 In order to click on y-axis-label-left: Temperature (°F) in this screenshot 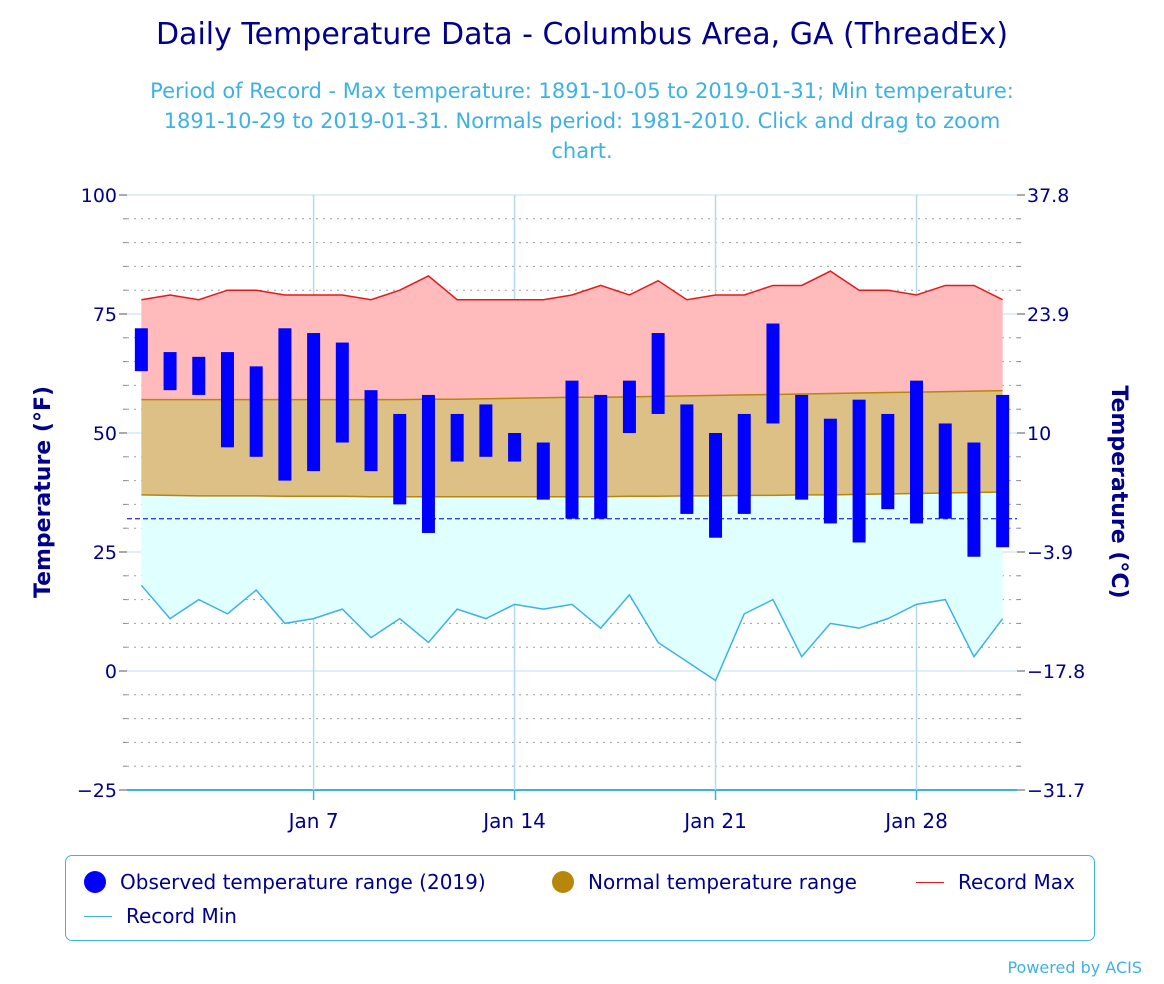, I will do `click(43, 492)`.